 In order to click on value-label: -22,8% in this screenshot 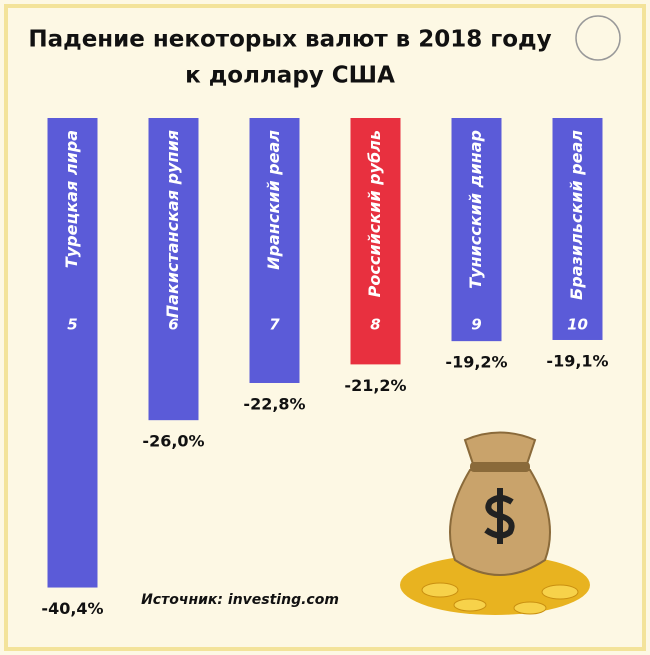, I will do `click(274, 403)`.